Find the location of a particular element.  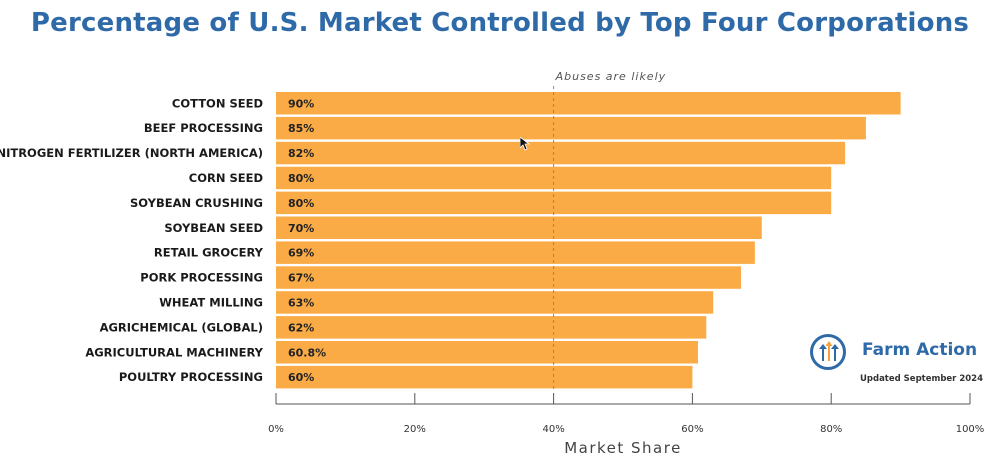

updated-date: Updated September 2024 is located at coordinates (921, 379).